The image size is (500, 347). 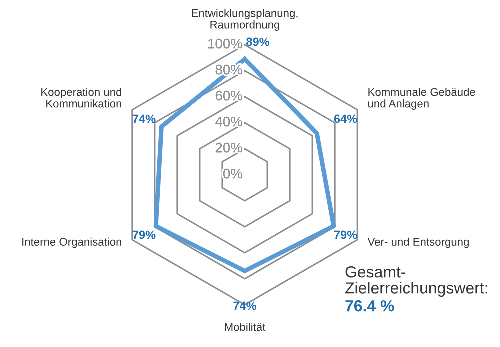 What do you see at coordinates (229, 95) in the screenshot?
I see `y-tick-label: 60%` at bounding box center [229, 95].